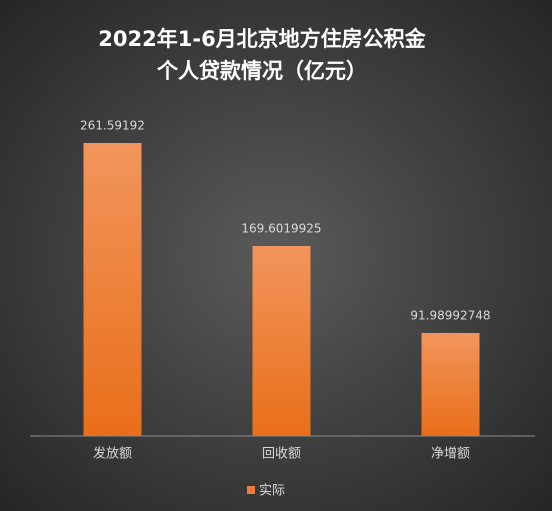  I want to click on x-tick-label: 回收额, so click(281, 454).